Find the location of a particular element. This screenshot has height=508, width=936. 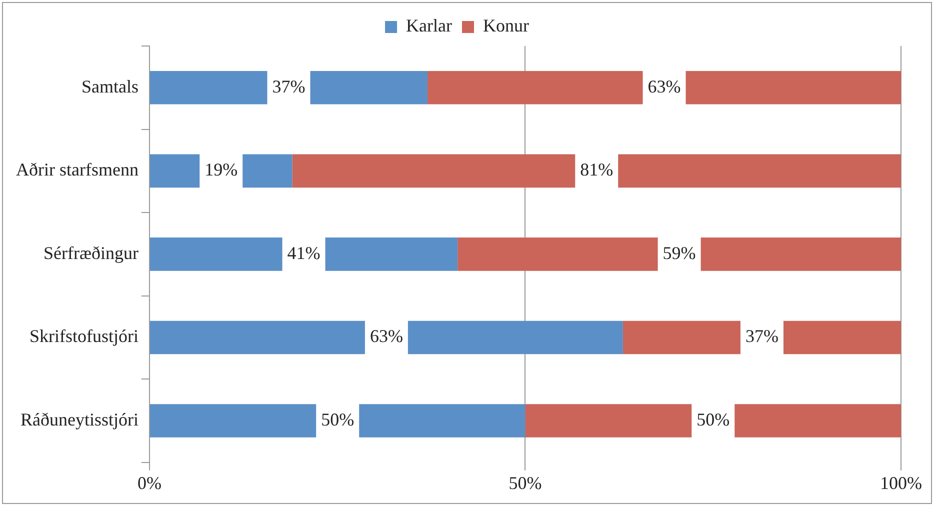

x-tick-label: 100% is located at coordinates (901, 482).